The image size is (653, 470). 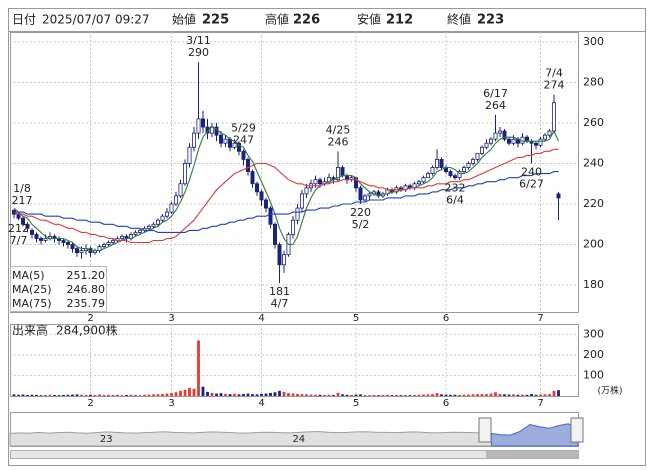 I want to click on header-field-label: 終値, so click(x=459, y=19).